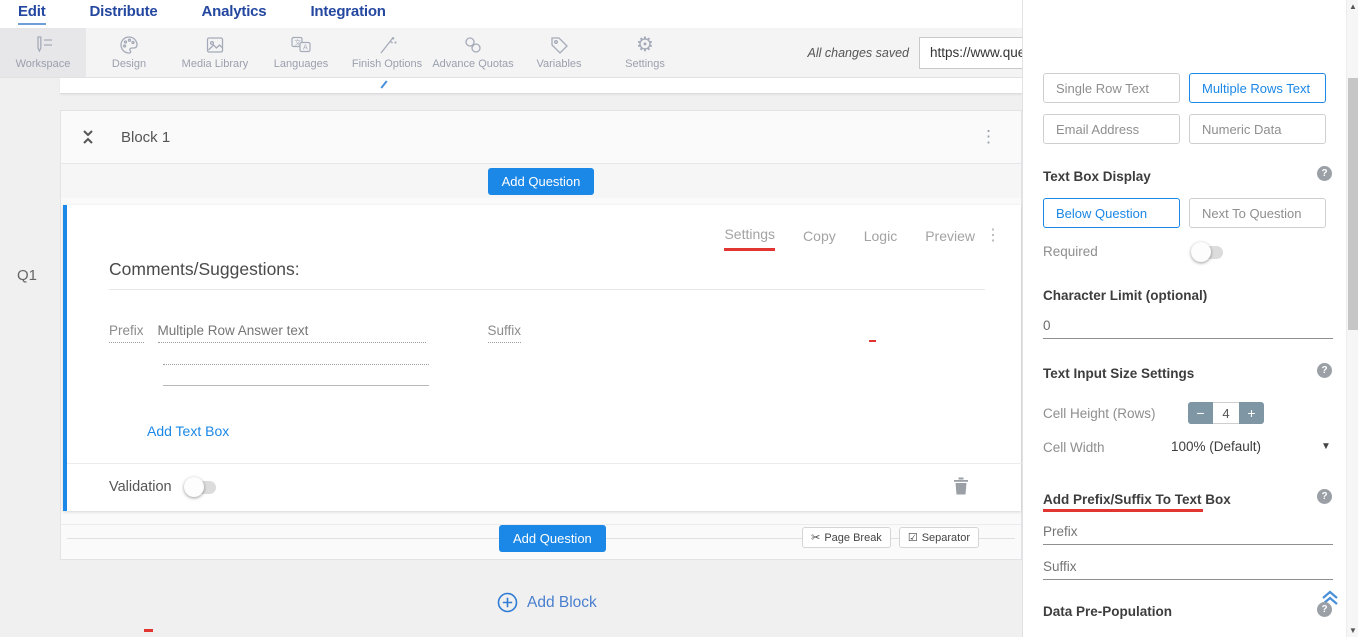 The image size is (1358, 637). I want to click on toggle-knob, so click(193, 486).